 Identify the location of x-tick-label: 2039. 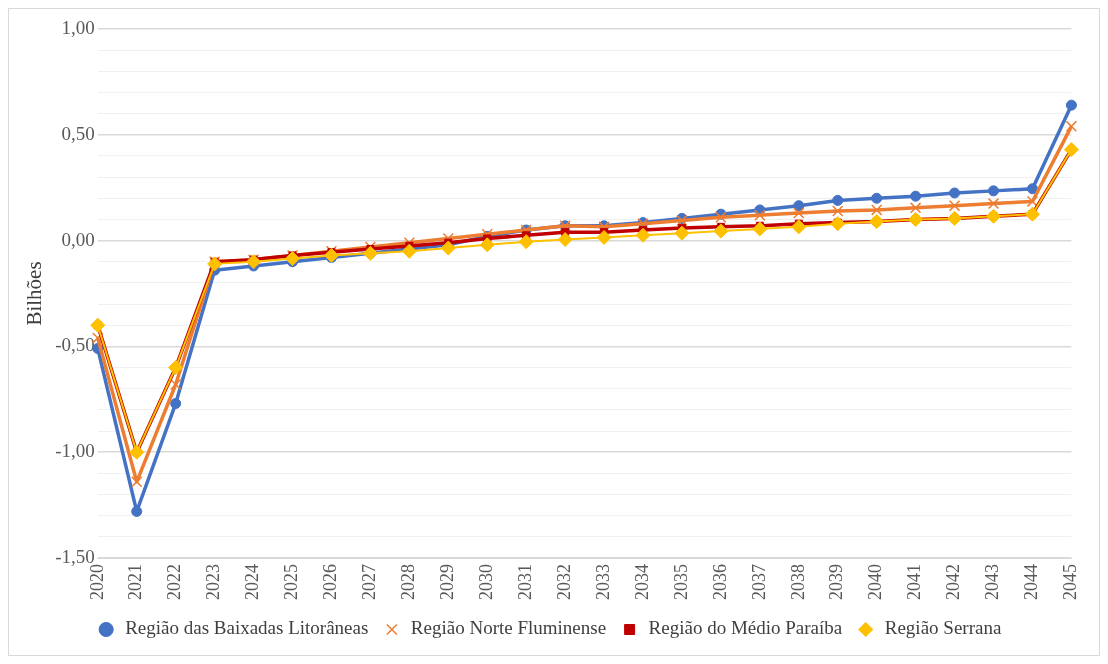
(836, 582).